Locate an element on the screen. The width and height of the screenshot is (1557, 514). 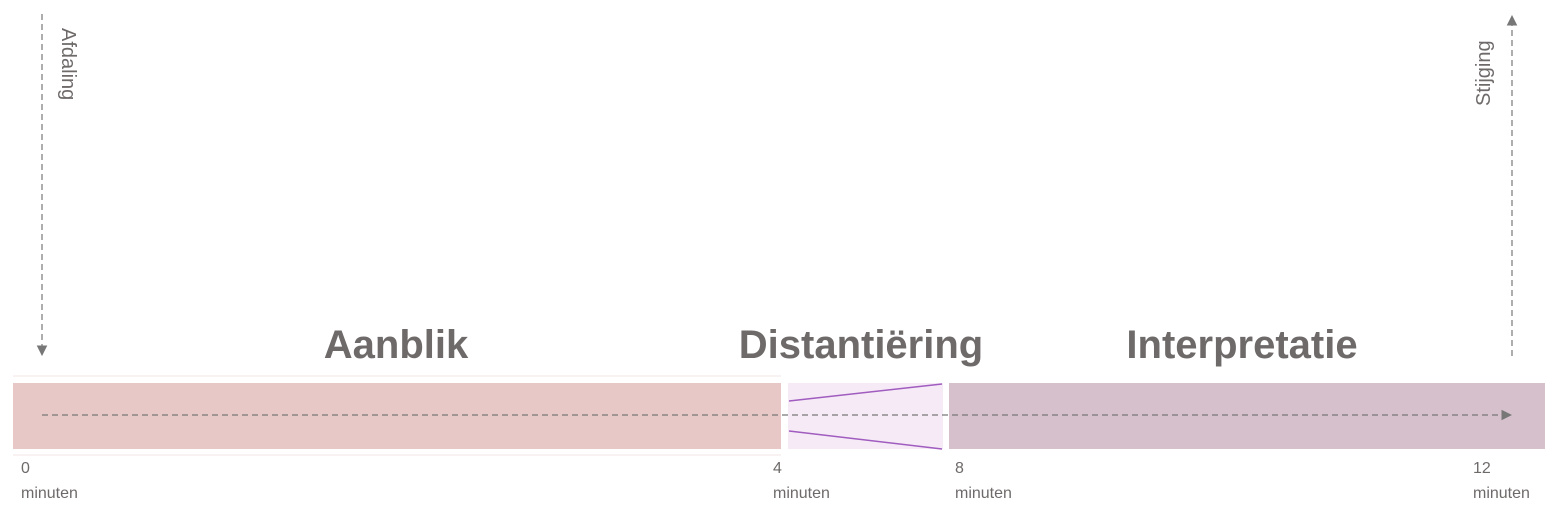
tick-value: 12 is located at coordinates (1482, 468).